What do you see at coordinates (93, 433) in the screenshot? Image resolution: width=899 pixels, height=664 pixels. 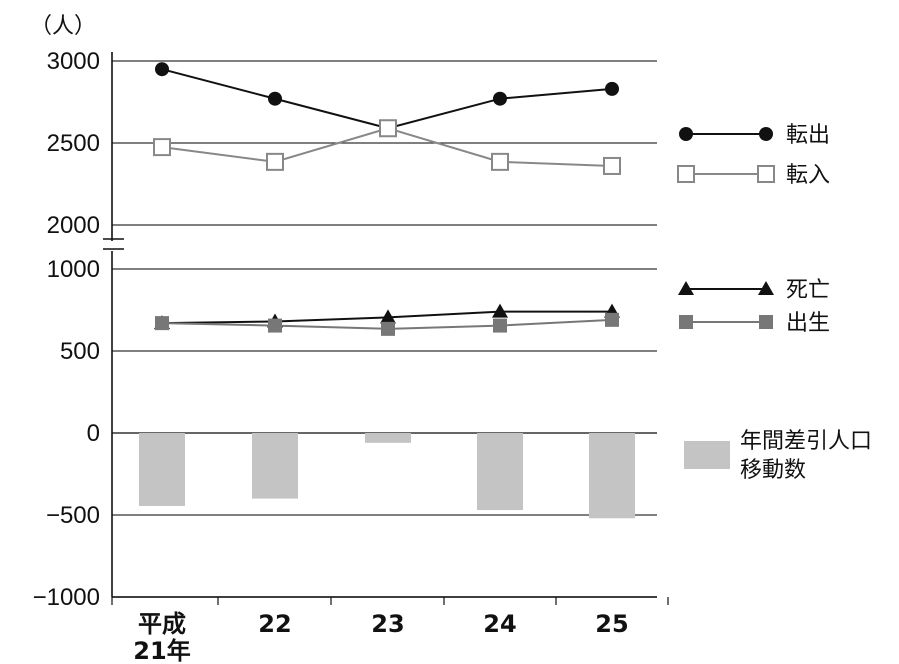 I see `y-tick-label: 0` at bounding box center [93, 433].